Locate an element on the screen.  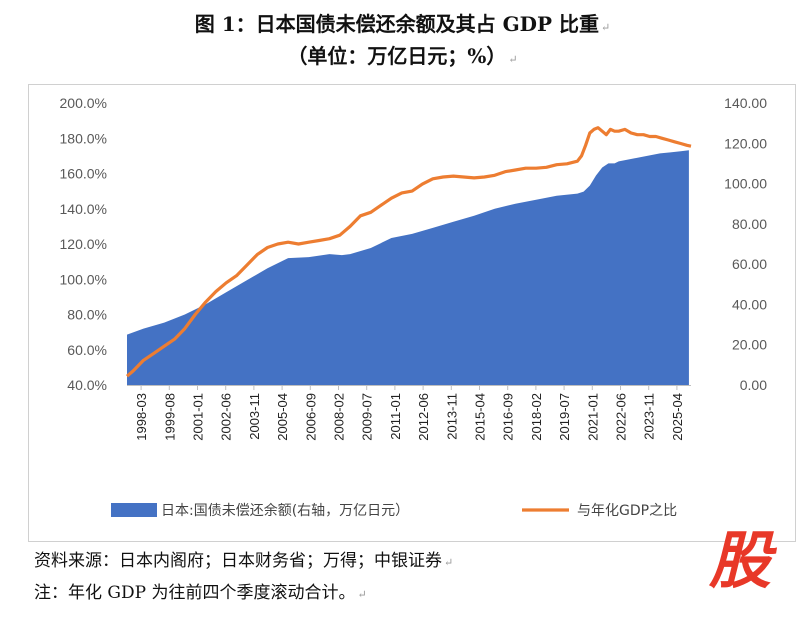
watermark-logo: 股 is located at coordinates (743, 559).